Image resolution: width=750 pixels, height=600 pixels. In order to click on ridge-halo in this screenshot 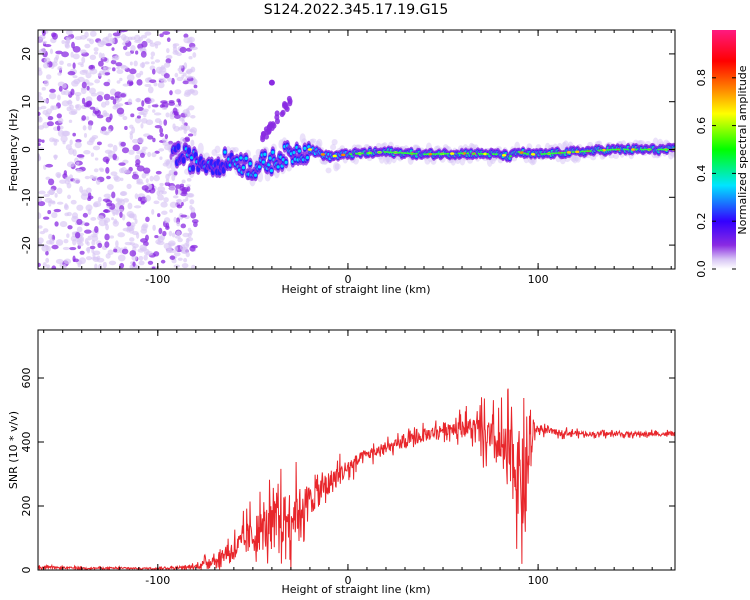, I will do `click(313, 140)`.